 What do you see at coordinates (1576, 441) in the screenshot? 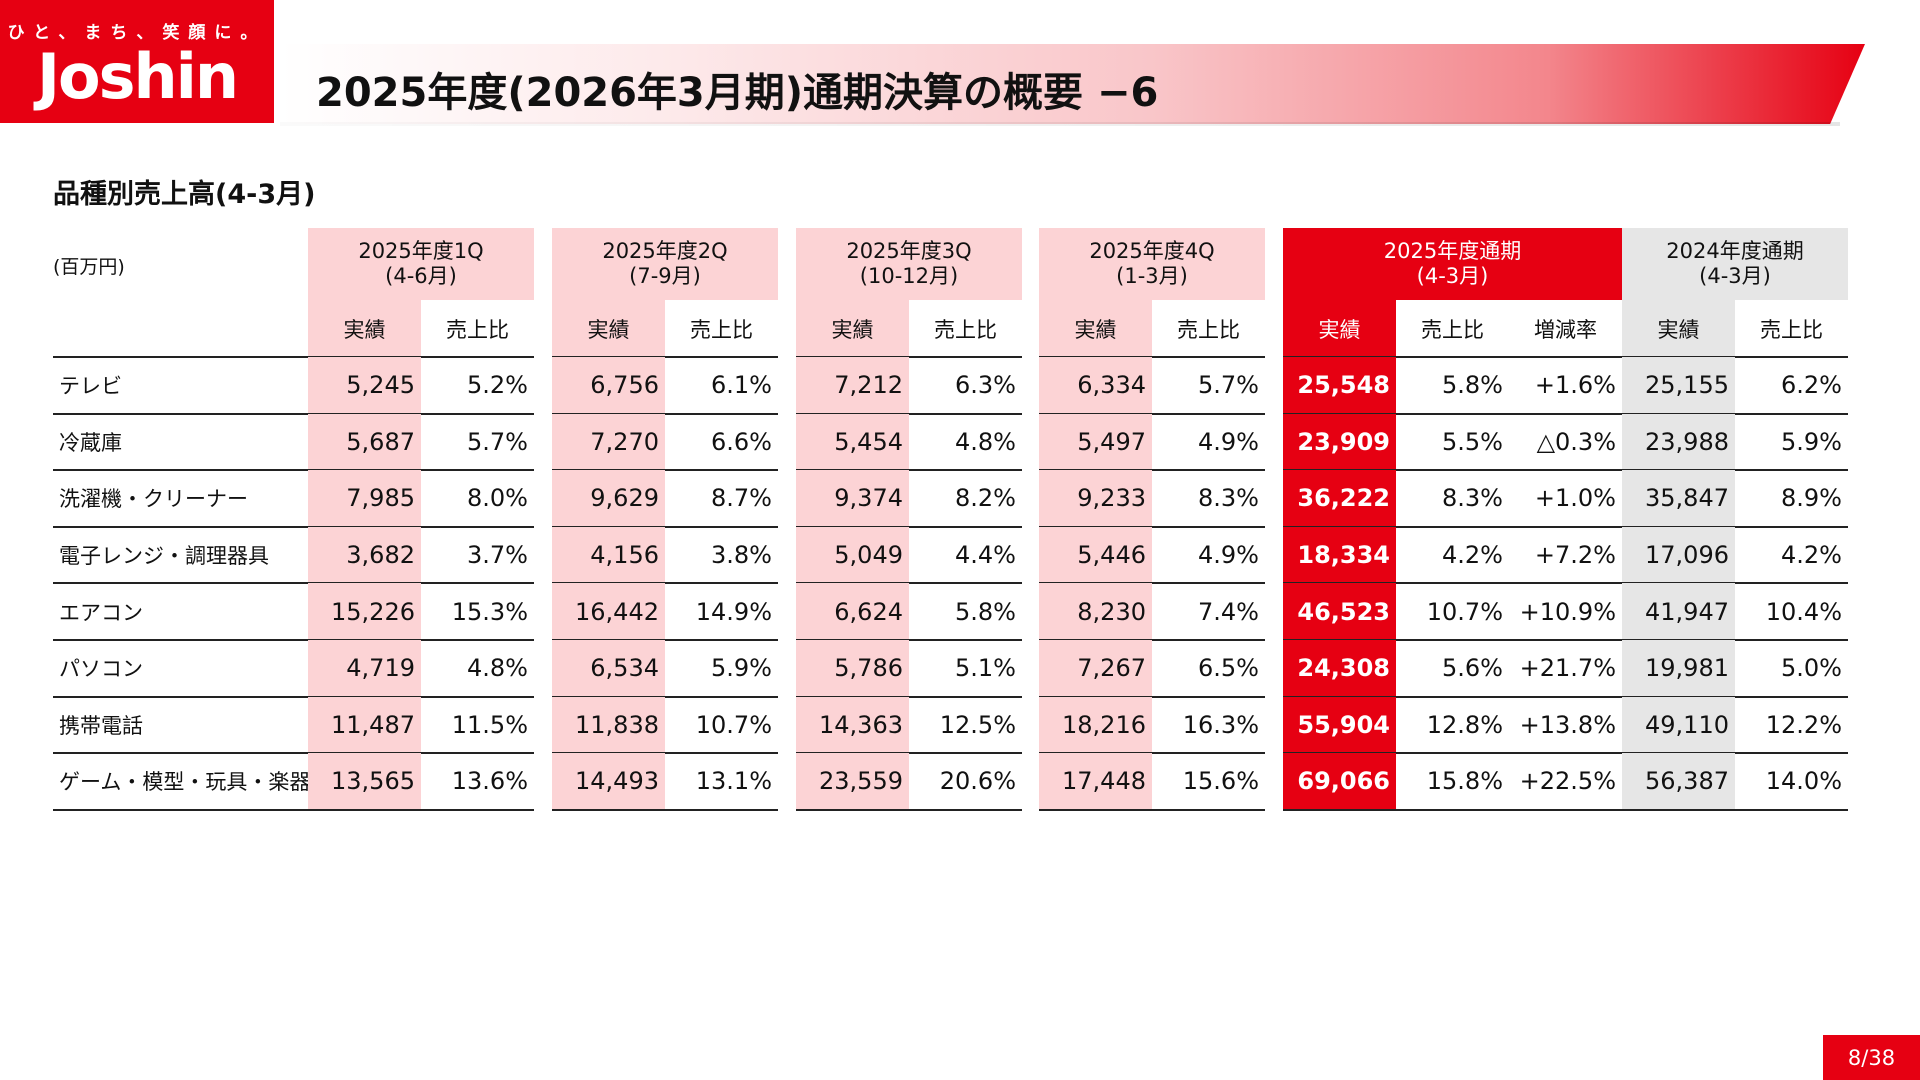
I see `table-cell: △0.3%` at bounding box center [1576, 441].